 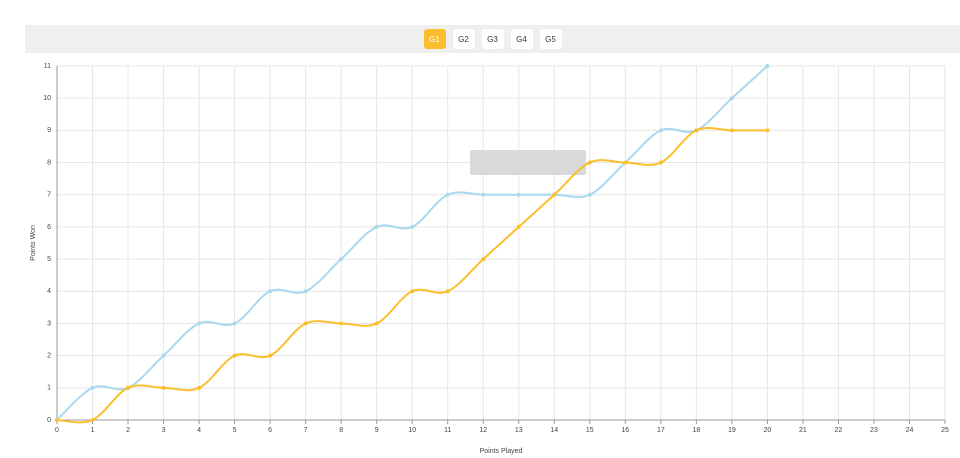 I want to click on x-tick-label: 1, so click(x=93, y=430).